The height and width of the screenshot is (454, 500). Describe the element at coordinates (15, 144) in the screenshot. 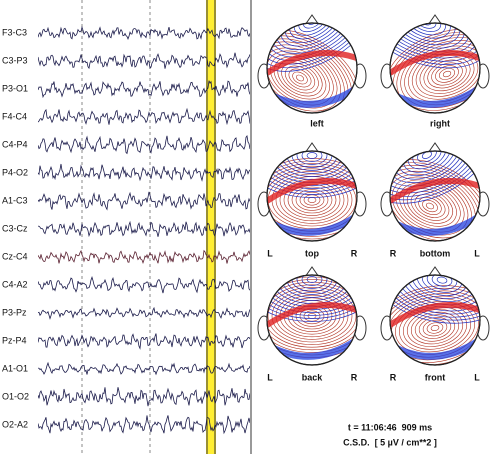

I see `channel-label: C4-P4` at that location.